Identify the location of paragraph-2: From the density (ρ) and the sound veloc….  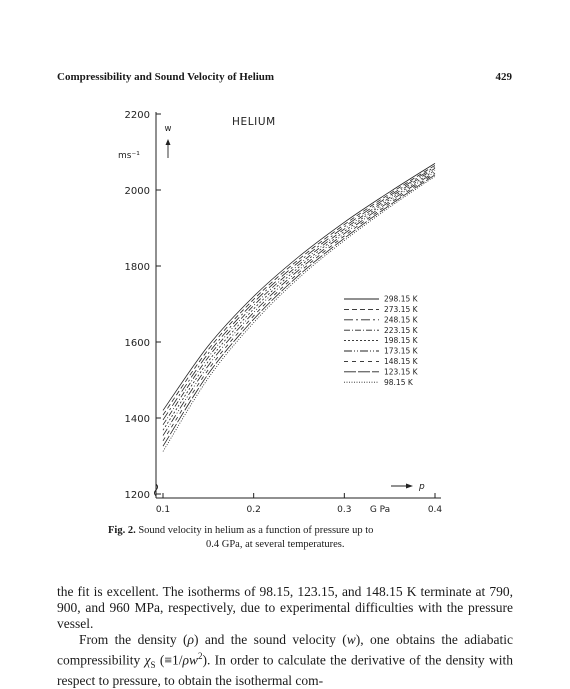
(285, 660).